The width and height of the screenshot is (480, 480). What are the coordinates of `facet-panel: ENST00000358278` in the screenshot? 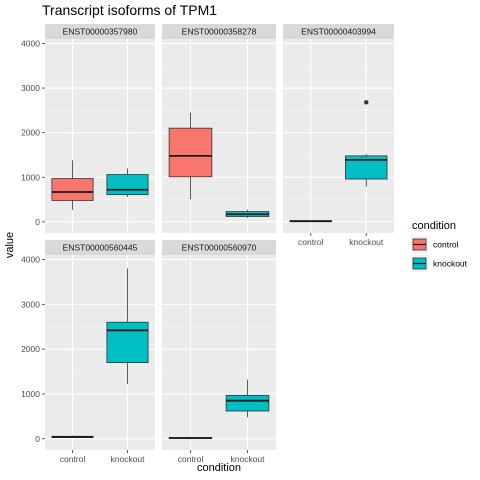 It's located at (219, 128).